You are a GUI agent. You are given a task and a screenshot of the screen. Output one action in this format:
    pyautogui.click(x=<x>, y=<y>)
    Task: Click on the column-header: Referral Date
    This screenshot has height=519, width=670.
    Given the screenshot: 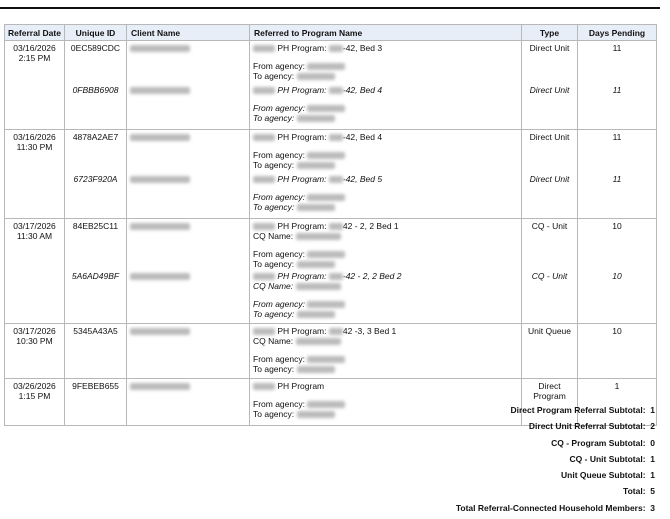 What is the action you would take?
    pyautogui.click(x=34, y=32)
    